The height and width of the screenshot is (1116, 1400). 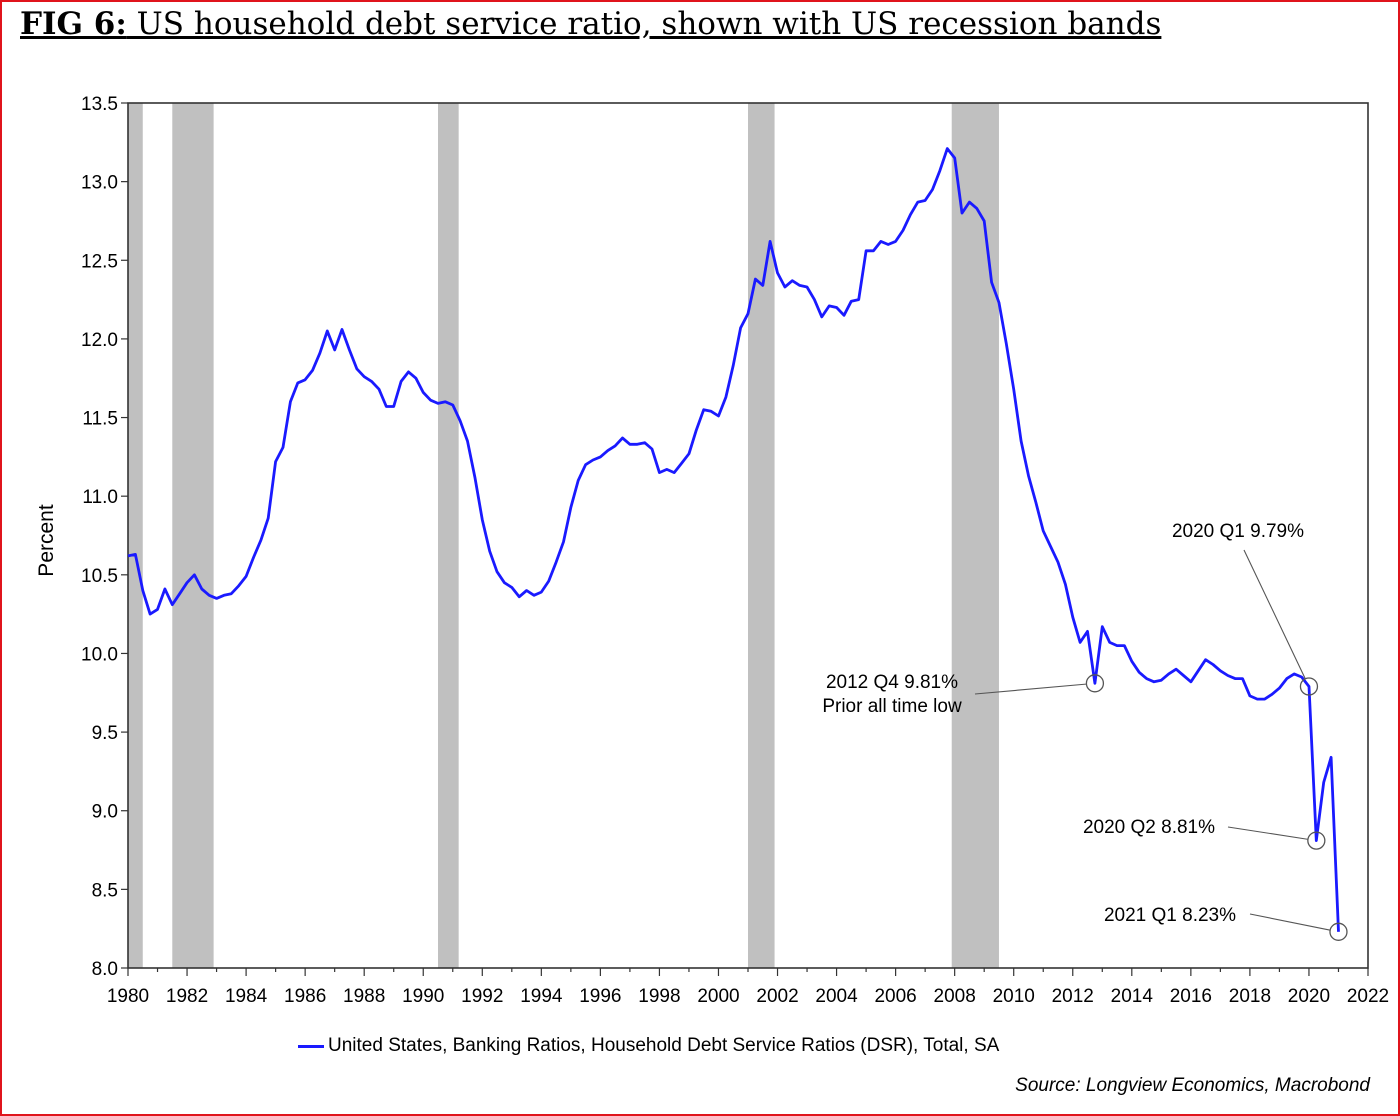 I want to click on x-tick-label: 1998, so click(x=659, y=996).